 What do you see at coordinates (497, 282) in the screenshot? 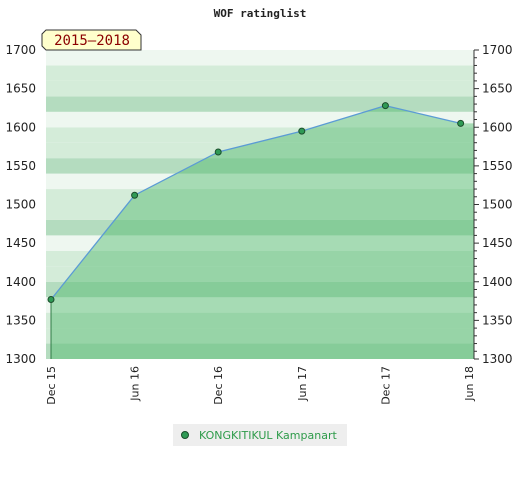
I see `right-tick-label: 1400` at bounding box center [497, 282].